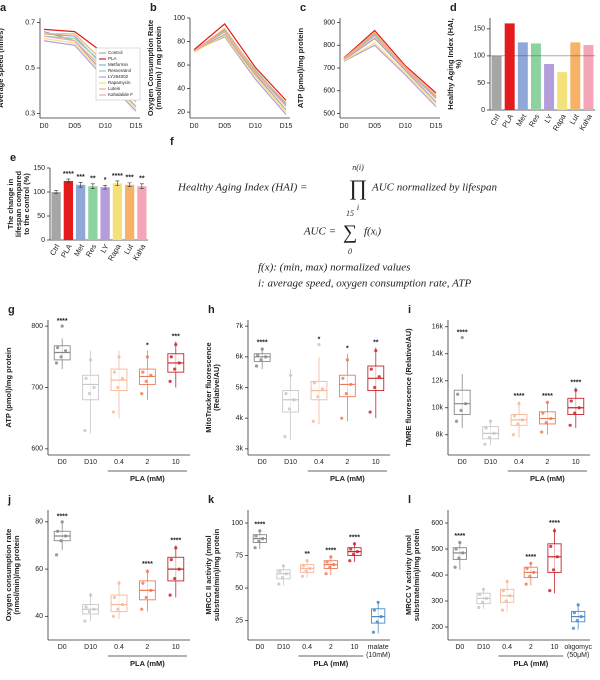  What do you see at coordinates (409, 500) in the screenshot?
I see `panel-letter: l` at bounding box center [409, 500].